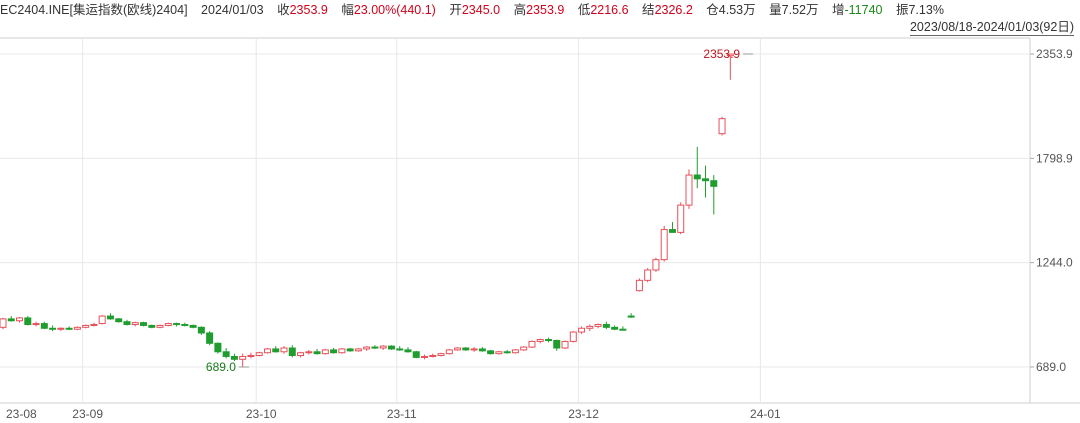 The image size is (1080, 423). What do you see at coordinates (800, 10) in the screenshot?
I see `volume-value: 7.52万` at bounding box center [800, 10].